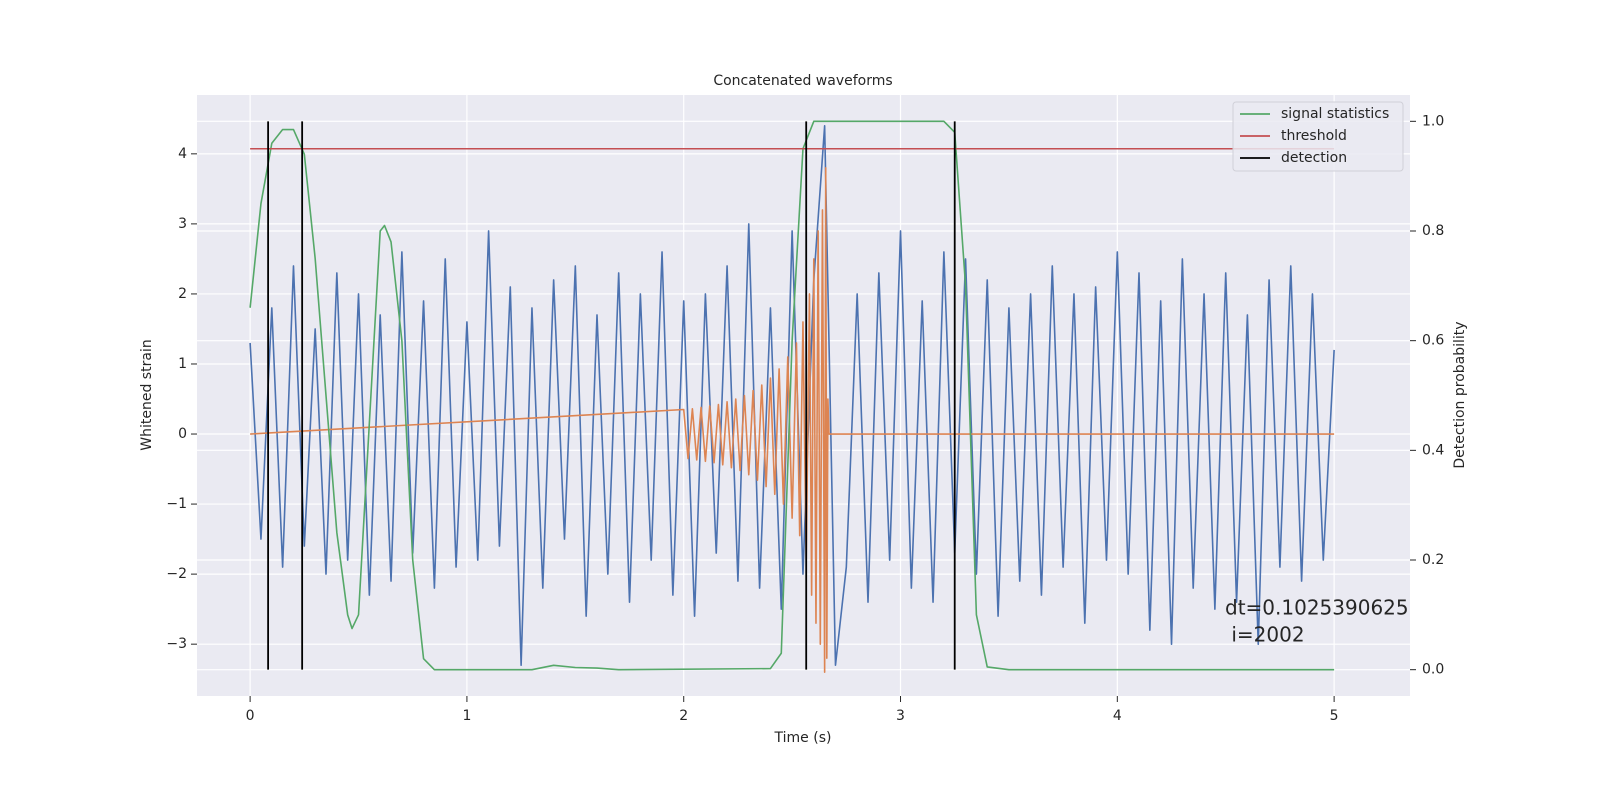 The height and width of the screenshot is (800, 1600). Describe the element at coordinates (1433, 560) in the screenshot. I see `y2-tick-label: 0.2` at that location.